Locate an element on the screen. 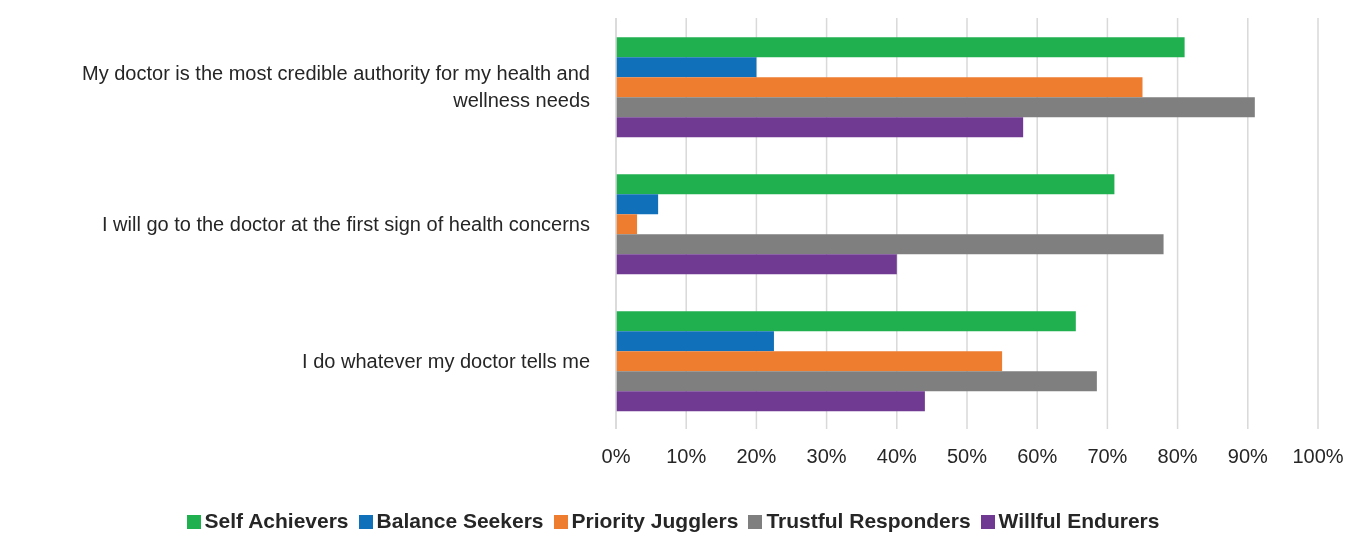 The height and width of the screenshot is (548, 1356). x-tick-label: 60% is located at coordinates (1037, 456).